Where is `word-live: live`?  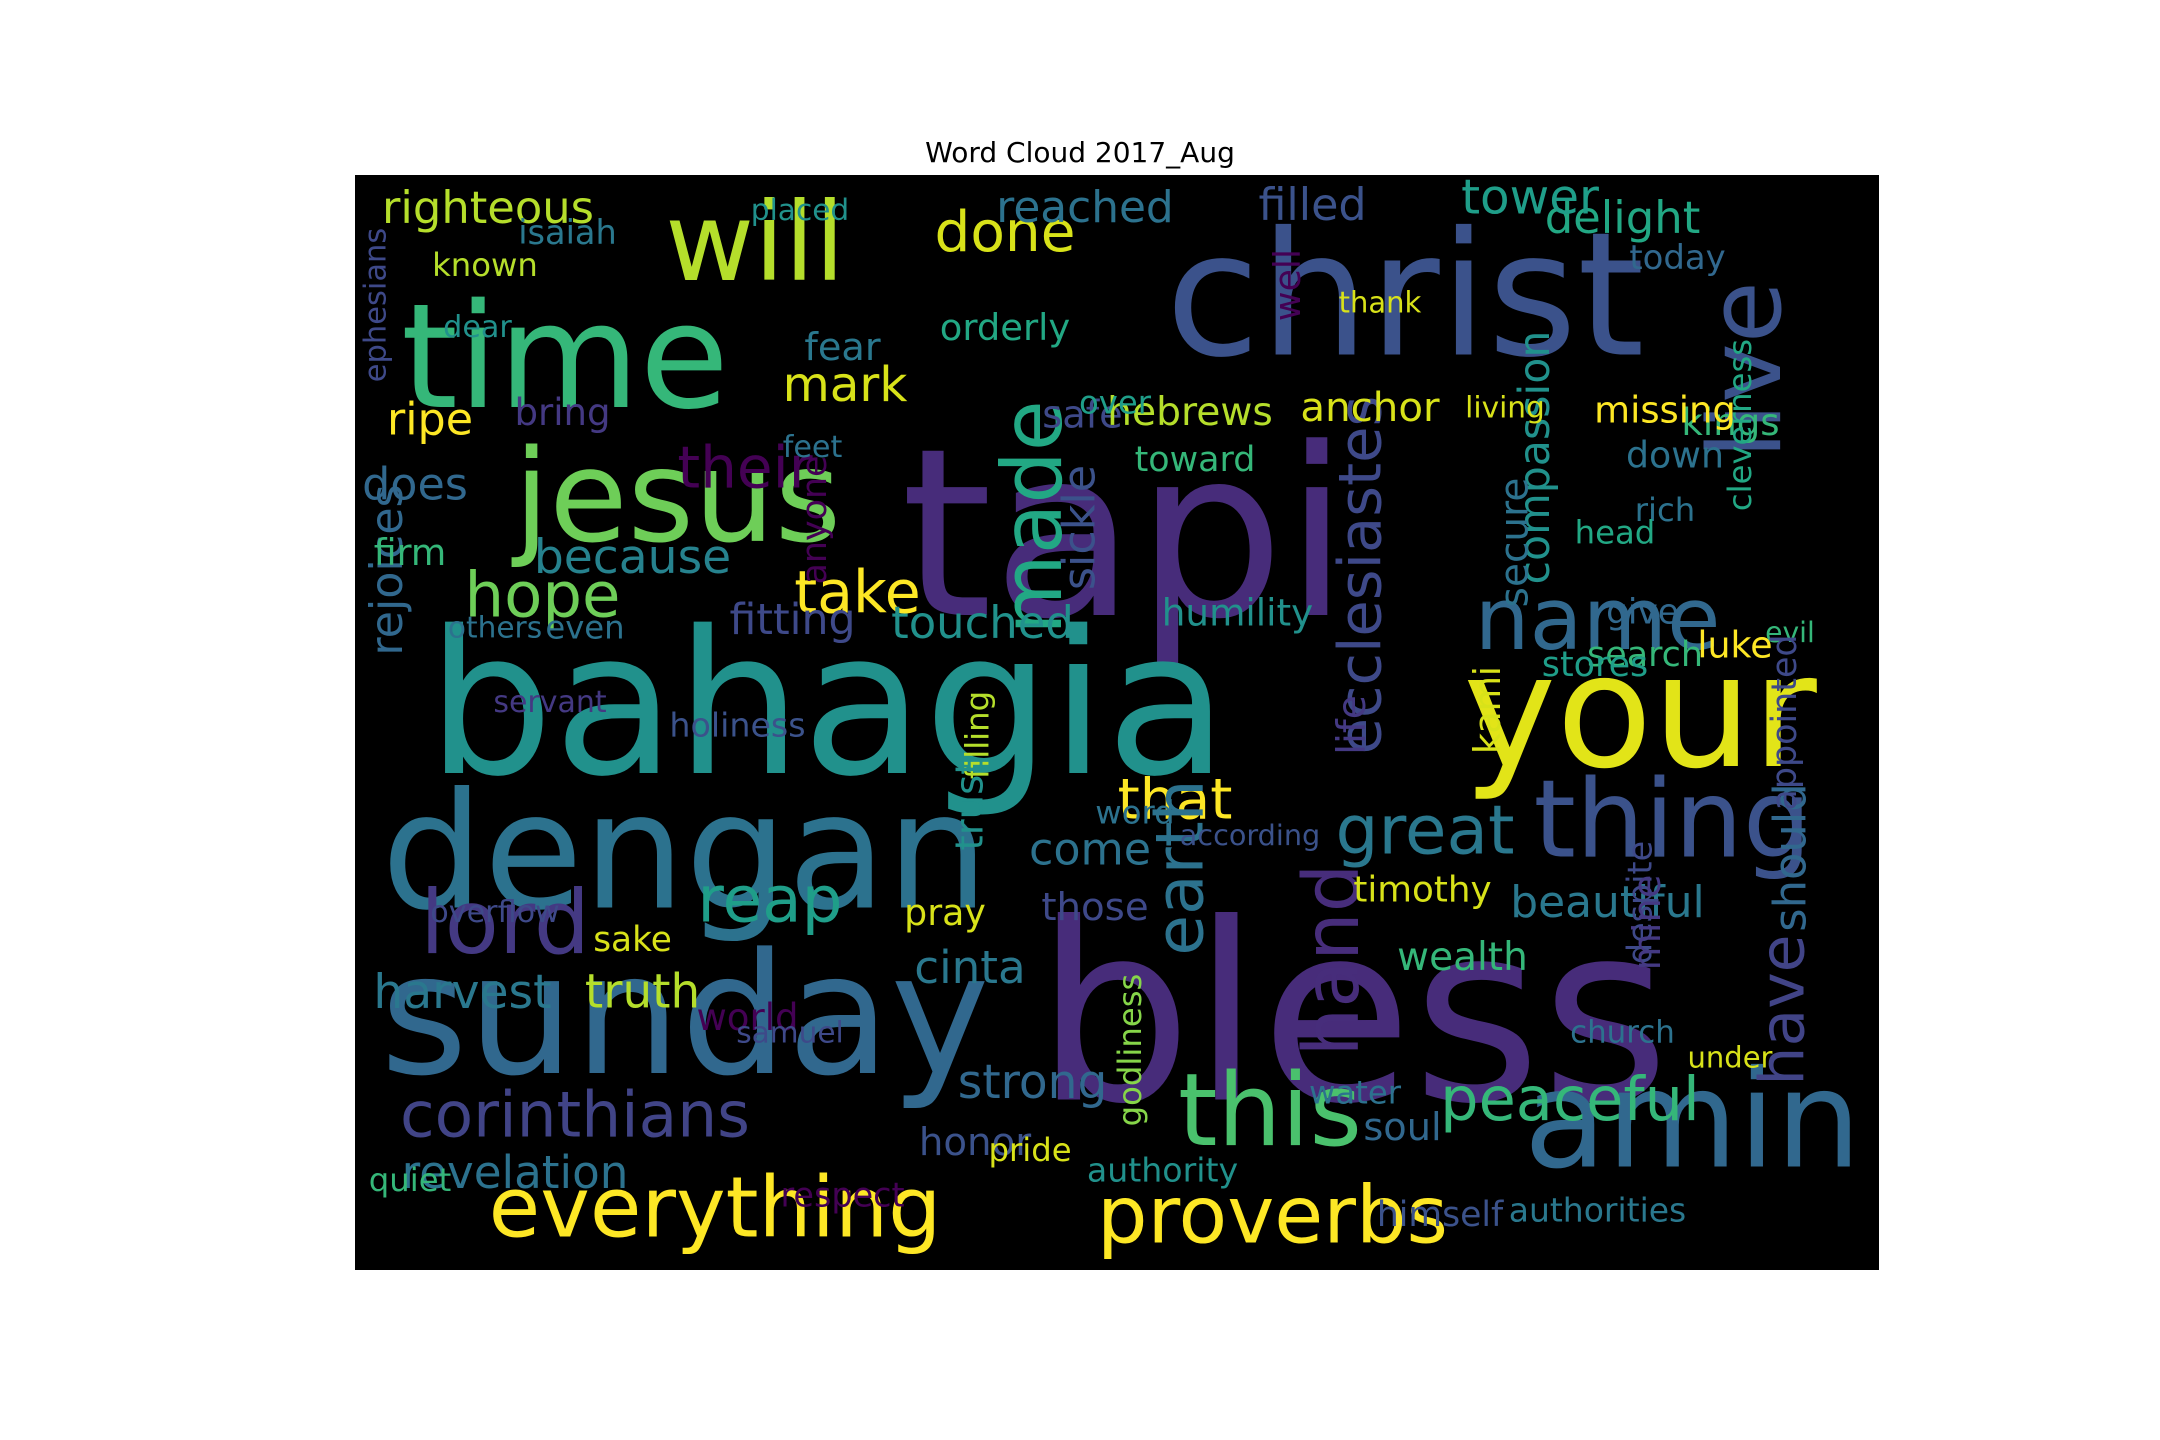
word-live: live is located at coordinates (1745, 370).